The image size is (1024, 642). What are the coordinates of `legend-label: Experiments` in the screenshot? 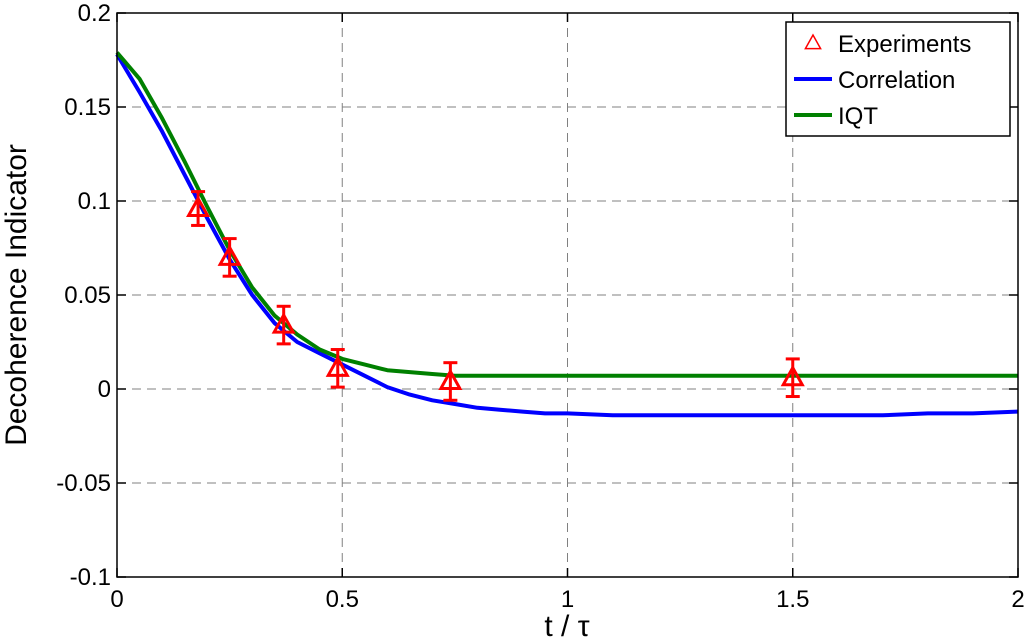 It's located at (904, 44).